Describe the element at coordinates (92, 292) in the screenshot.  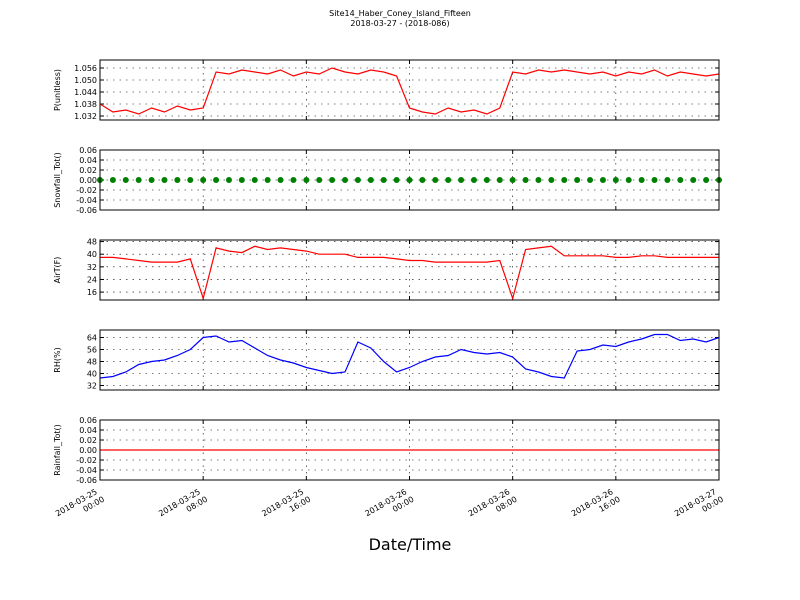
I see `y-tick-label: 16` at that location.